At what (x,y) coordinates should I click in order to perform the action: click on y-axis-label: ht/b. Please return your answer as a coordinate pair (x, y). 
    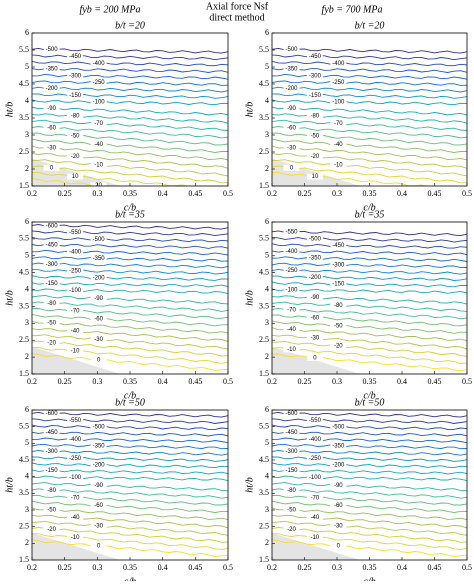
    Looking at the image, I should click on (9, 298).